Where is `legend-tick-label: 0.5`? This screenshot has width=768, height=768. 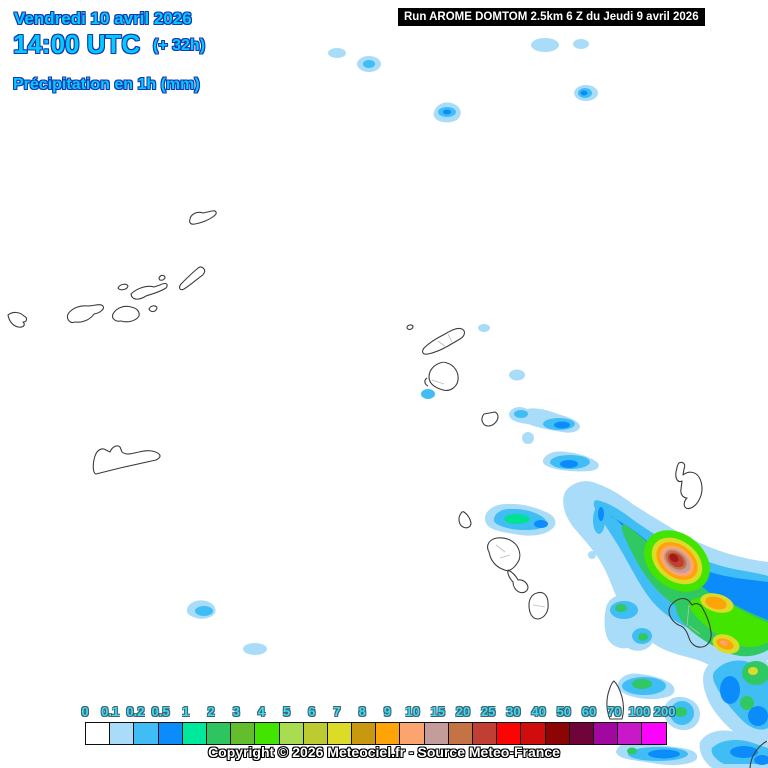
legend-tick-label: 0.5 is located at coordinates (160, 711).